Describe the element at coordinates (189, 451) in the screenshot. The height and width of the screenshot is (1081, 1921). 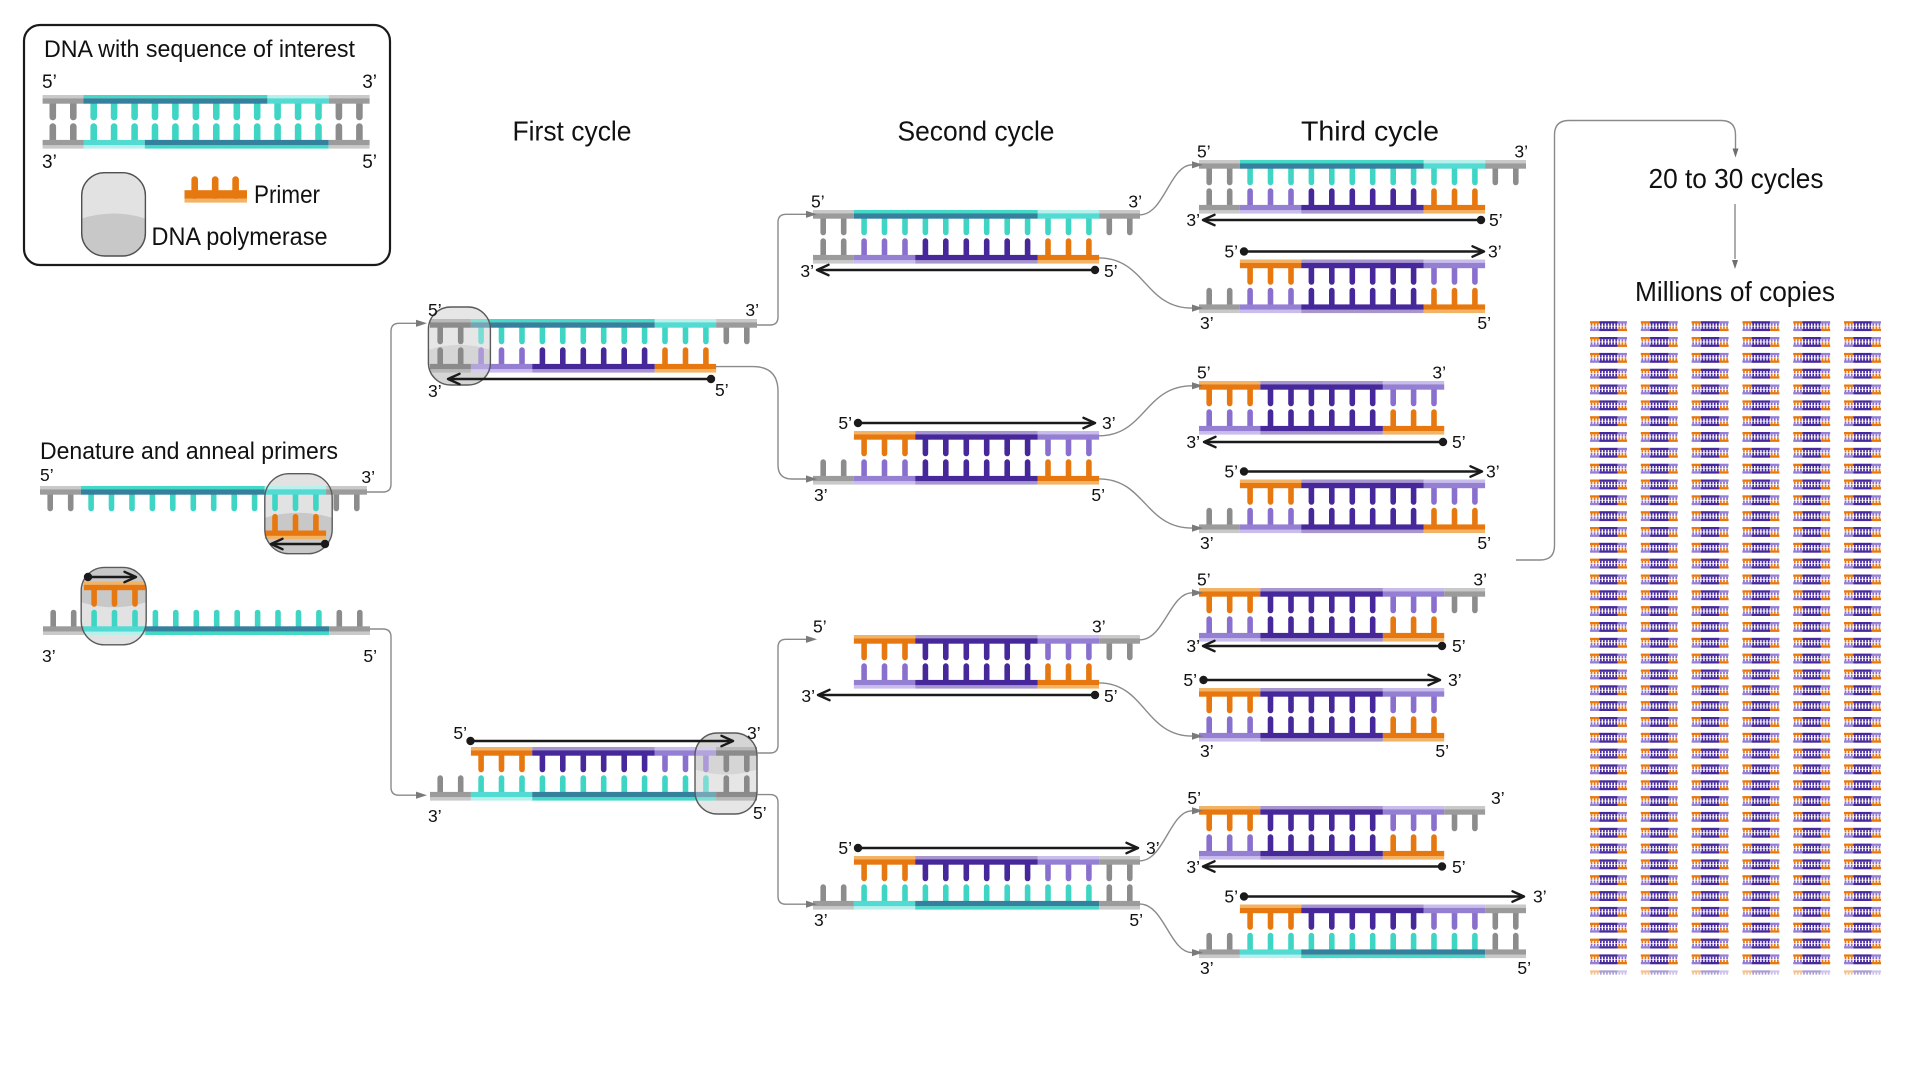
I see `svg-text: Denature and anneal primers` at that location.